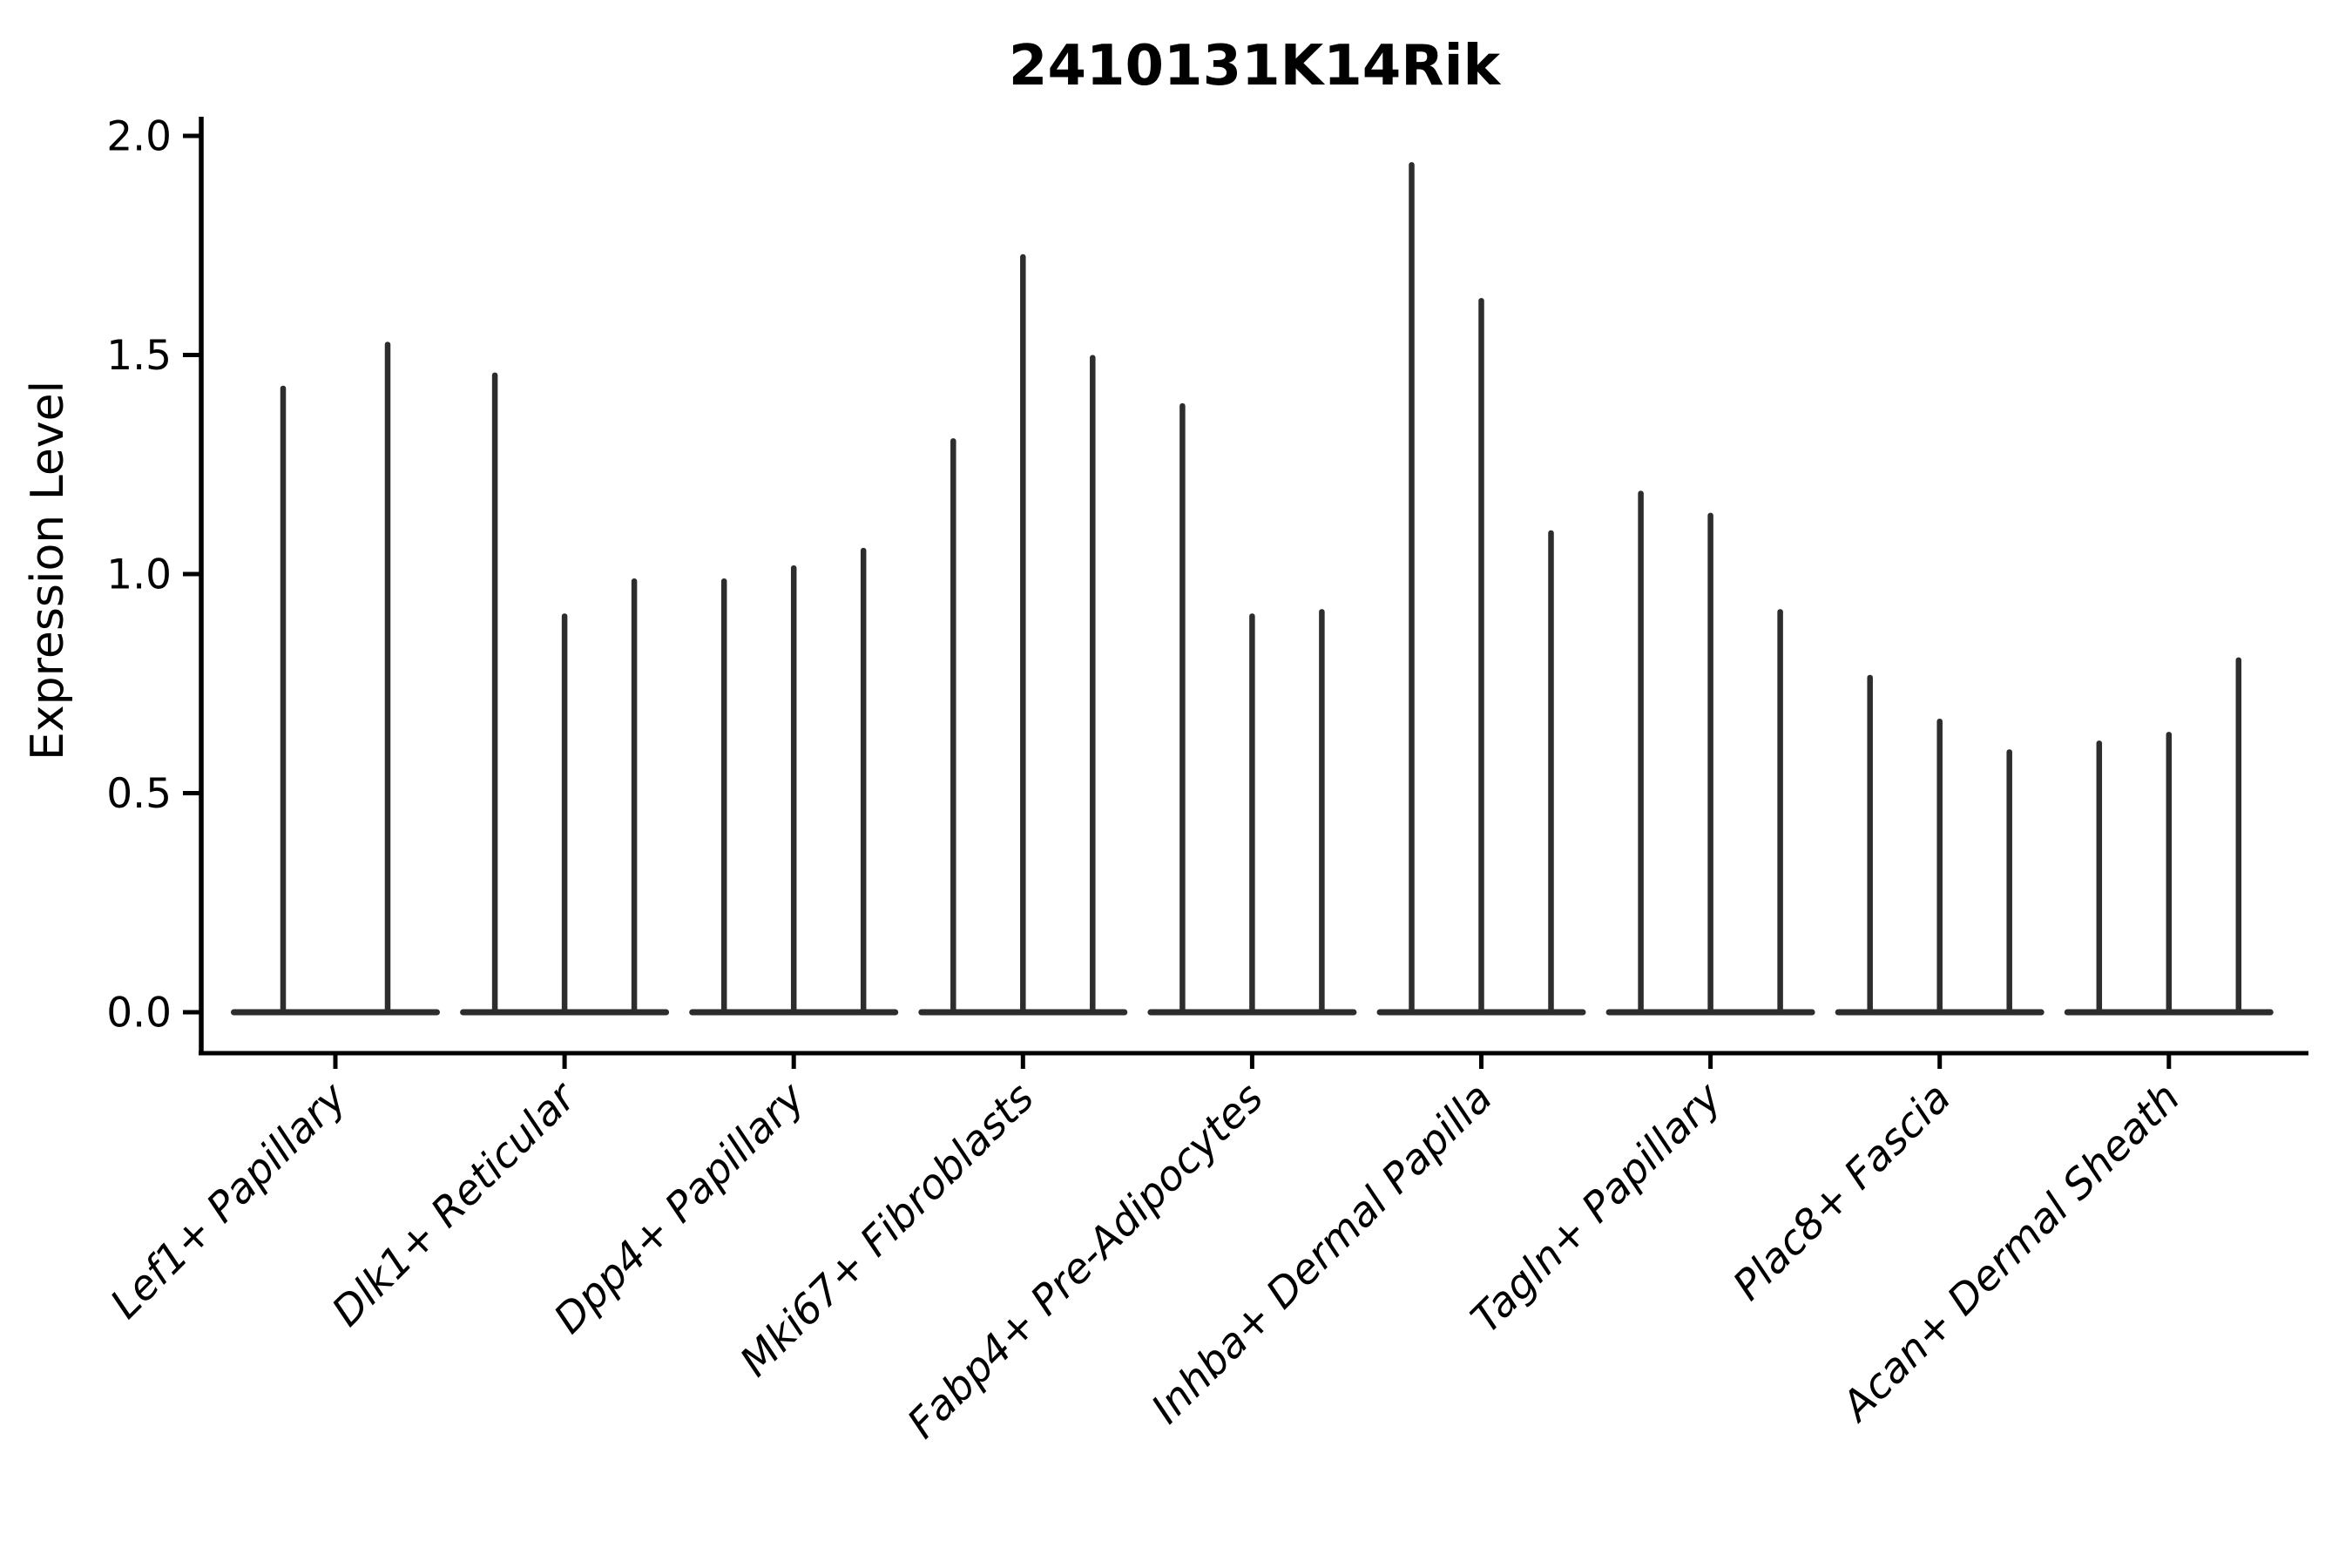  Describe the element at coordinates (48, 570) in the screenshot. I see `y-axis-label: Expression Level` at that location.